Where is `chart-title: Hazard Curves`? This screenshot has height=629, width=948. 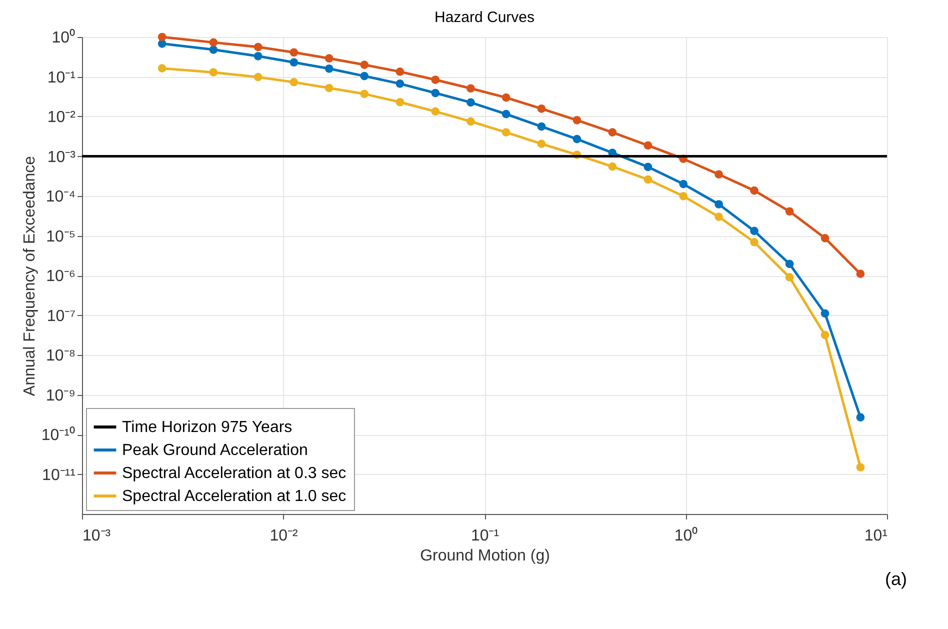
chart-title: Hazard Curves is located at coordinates (484, 17).